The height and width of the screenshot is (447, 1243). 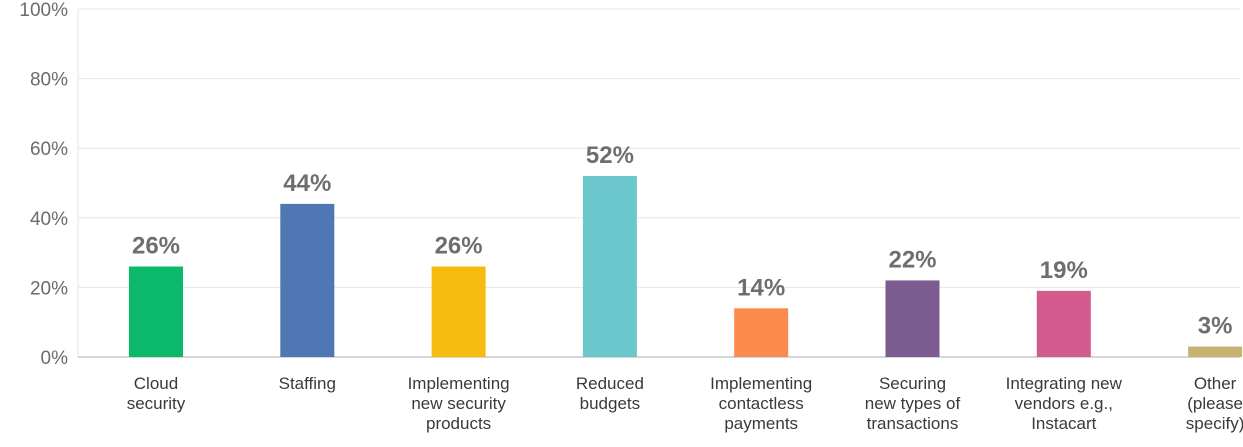 I want to click on x-tick-label: Implementing new security products, so click(x=459, y=403).